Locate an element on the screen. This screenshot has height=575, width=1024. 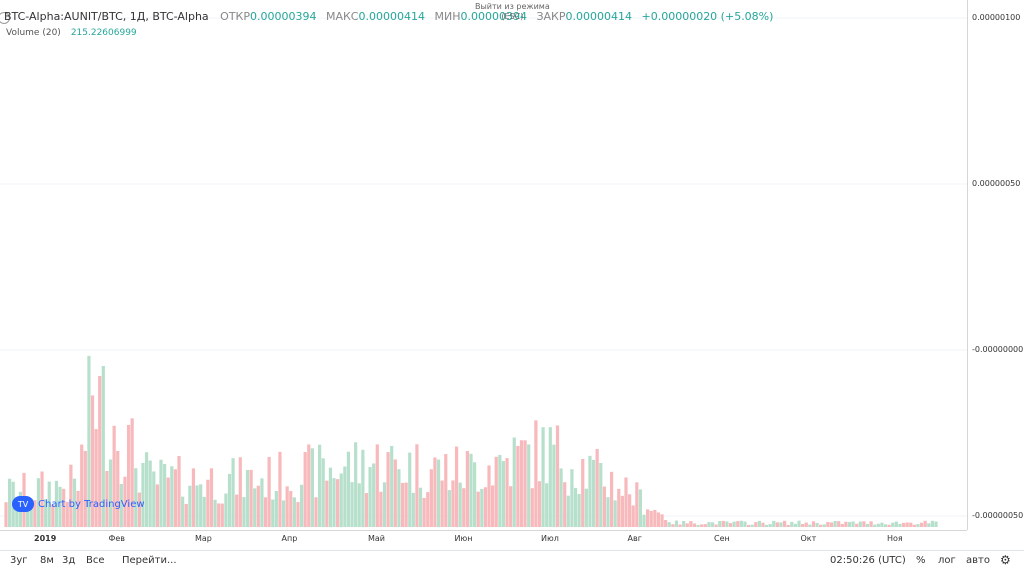
time-axis: 2019 Фев Мар Апр Май Июн Июл Авг Сен Окт Ноя is located at coordinates (483, 540).